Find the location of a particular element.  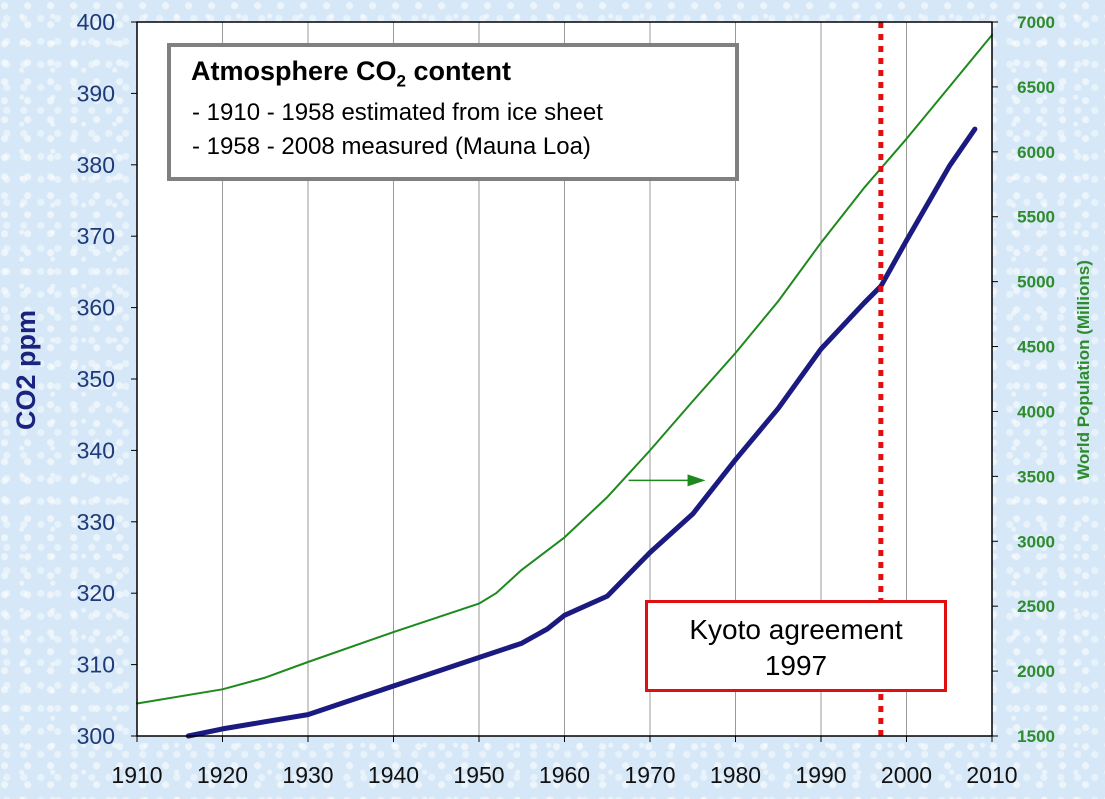

legend-line-measured: - 1958 - 2008 measured (Mauna Loa) is located at coordinates (391, 147).